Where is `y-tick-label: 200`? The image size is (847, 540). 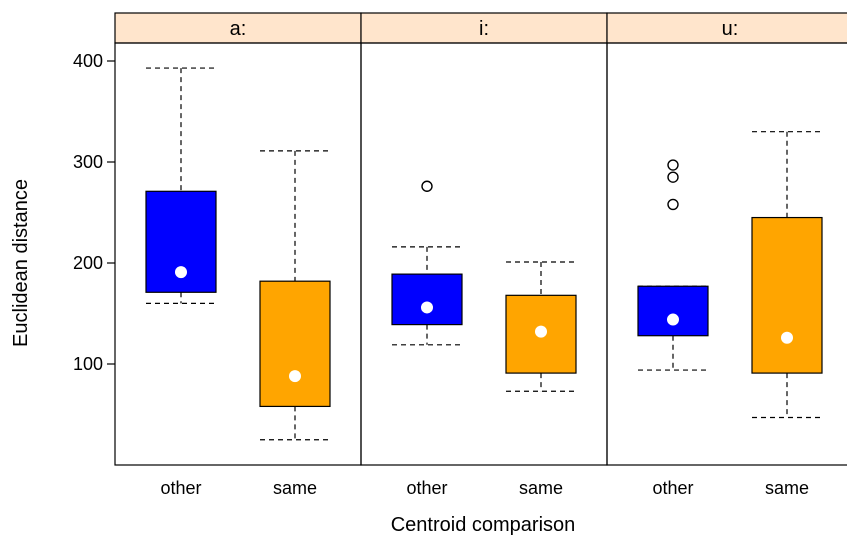 y-tick-label: 200 is located at coordinates (88, 263).